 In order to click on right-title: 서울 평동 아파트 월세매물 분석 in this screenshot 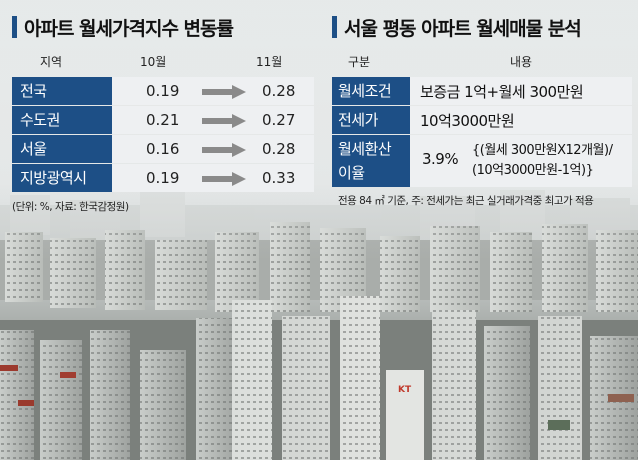, I will do `click(457, 27)`.